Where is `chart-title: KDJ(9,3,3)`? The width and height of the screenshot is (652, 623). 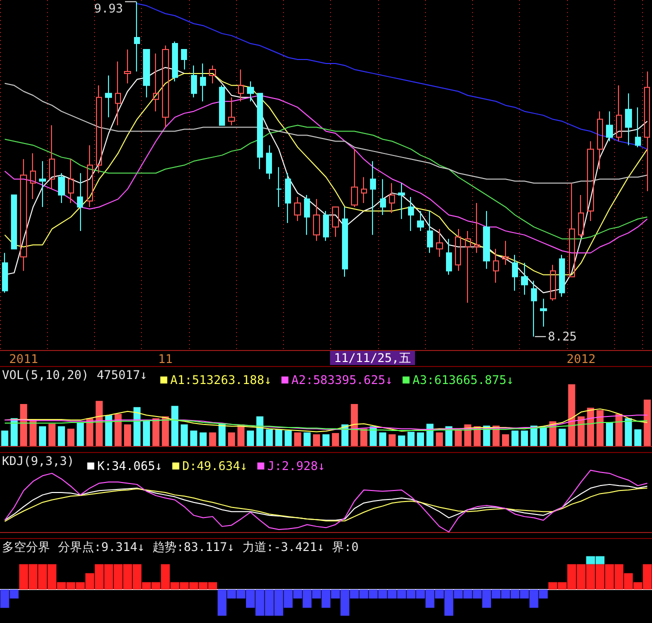
chart-title: KDJ(9,3,3) is located at coordinates (38, 461).